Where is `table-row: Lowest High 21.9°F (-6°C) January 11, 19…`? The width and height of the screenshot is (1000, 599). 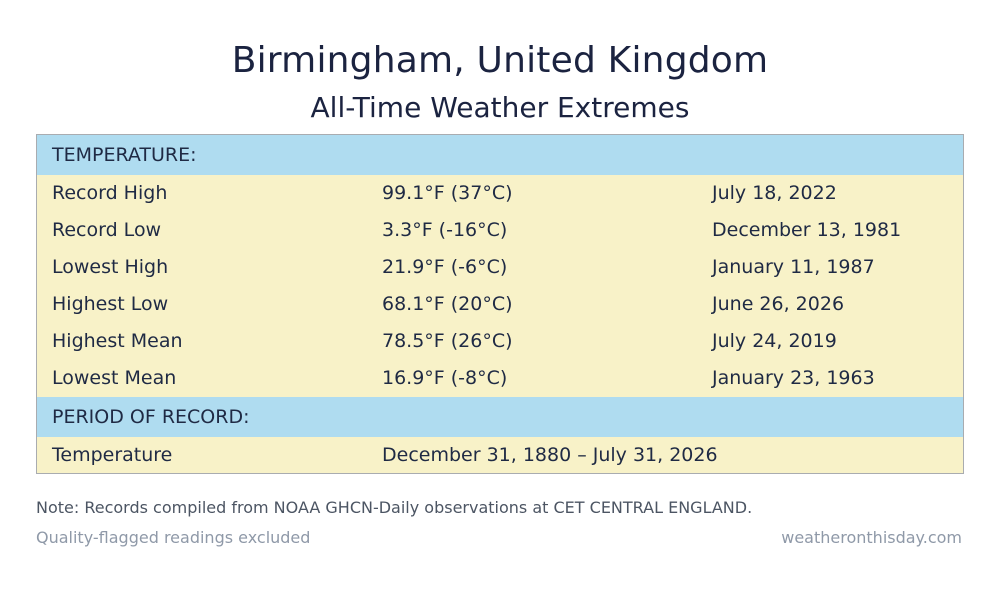 table-row: Lowest High 21.9°F (-6°C) January 11, 19… is located at coordinates (500, 267).